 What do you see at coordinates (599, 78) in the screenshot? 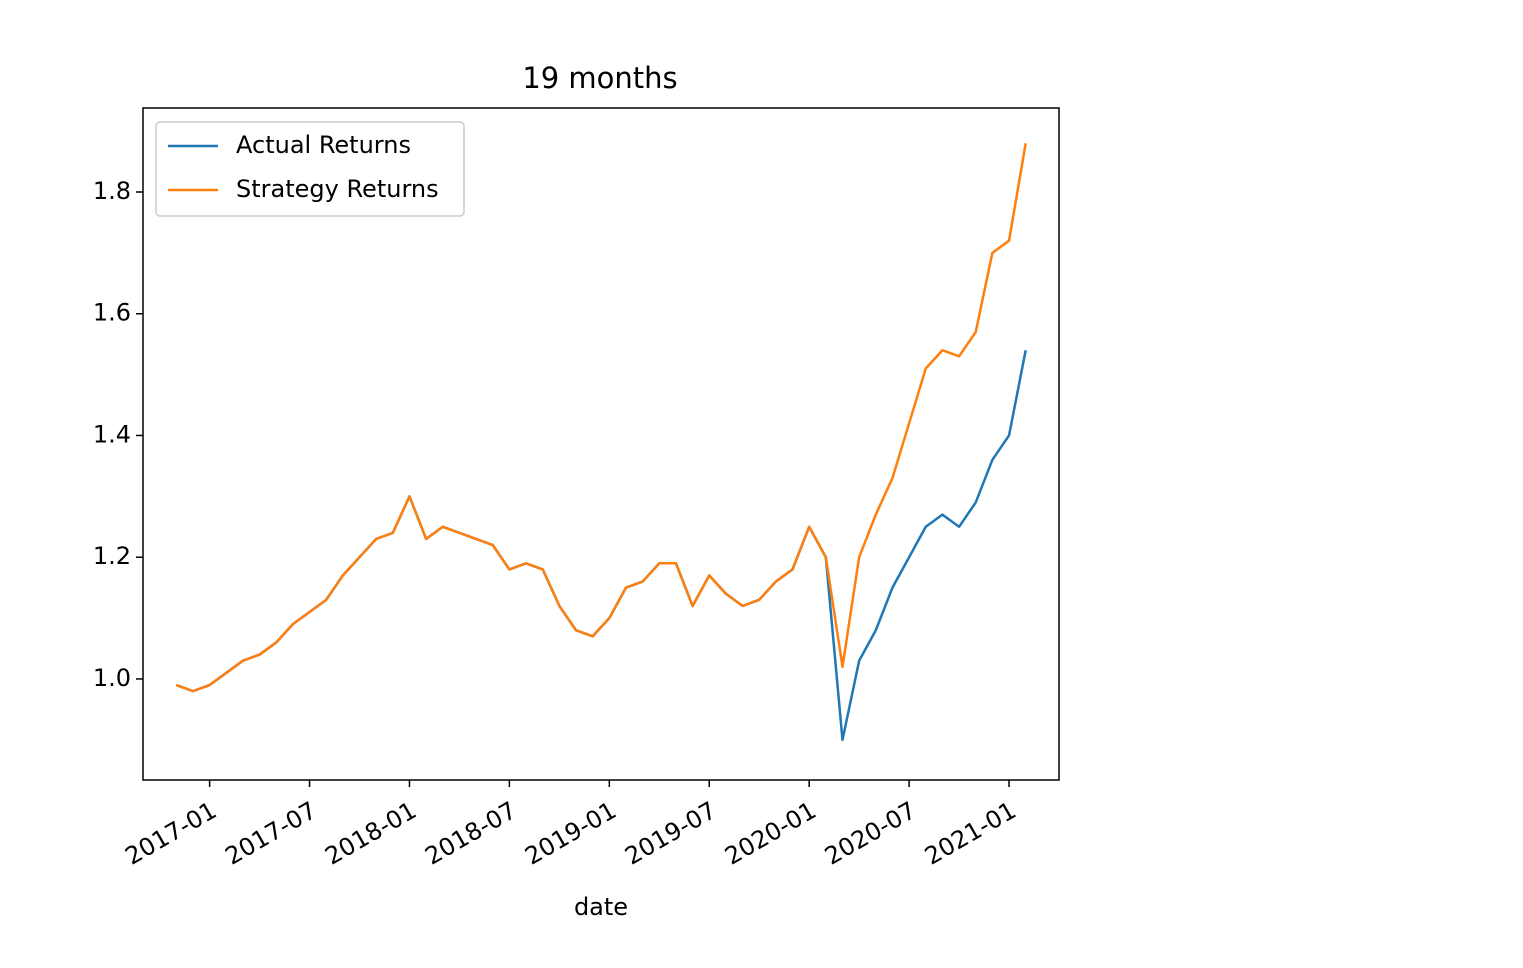
I see `chart-title: 19 months` at bounding box center [599, 78].